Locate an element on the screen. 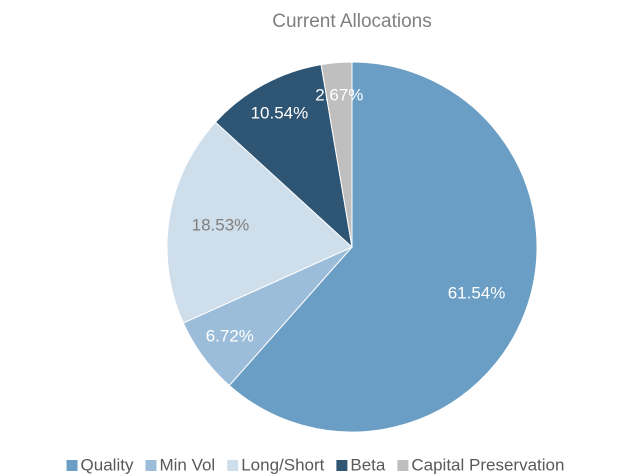 Image resolution: width=631 pixels, height=476 pixels. data-label: 18.53% is located at coordinates (221, 224).